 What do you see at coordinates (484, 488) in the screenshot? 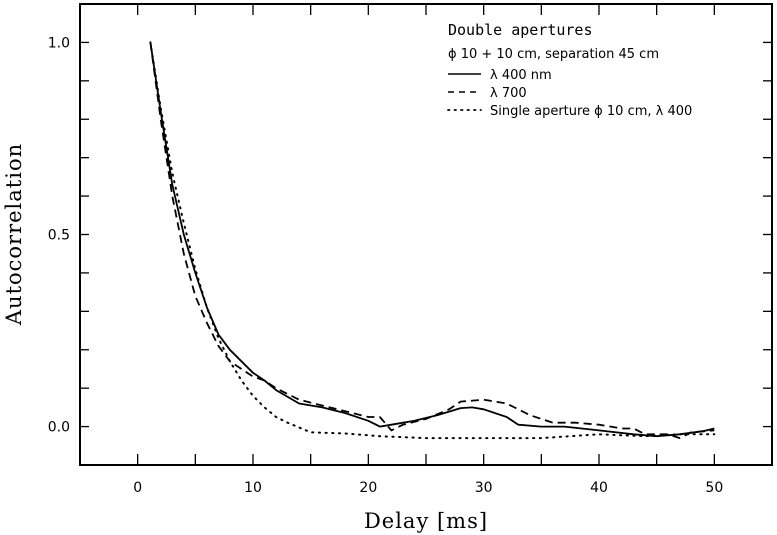
I see `x-tick-label: 30` at bounding box center [484, 488].